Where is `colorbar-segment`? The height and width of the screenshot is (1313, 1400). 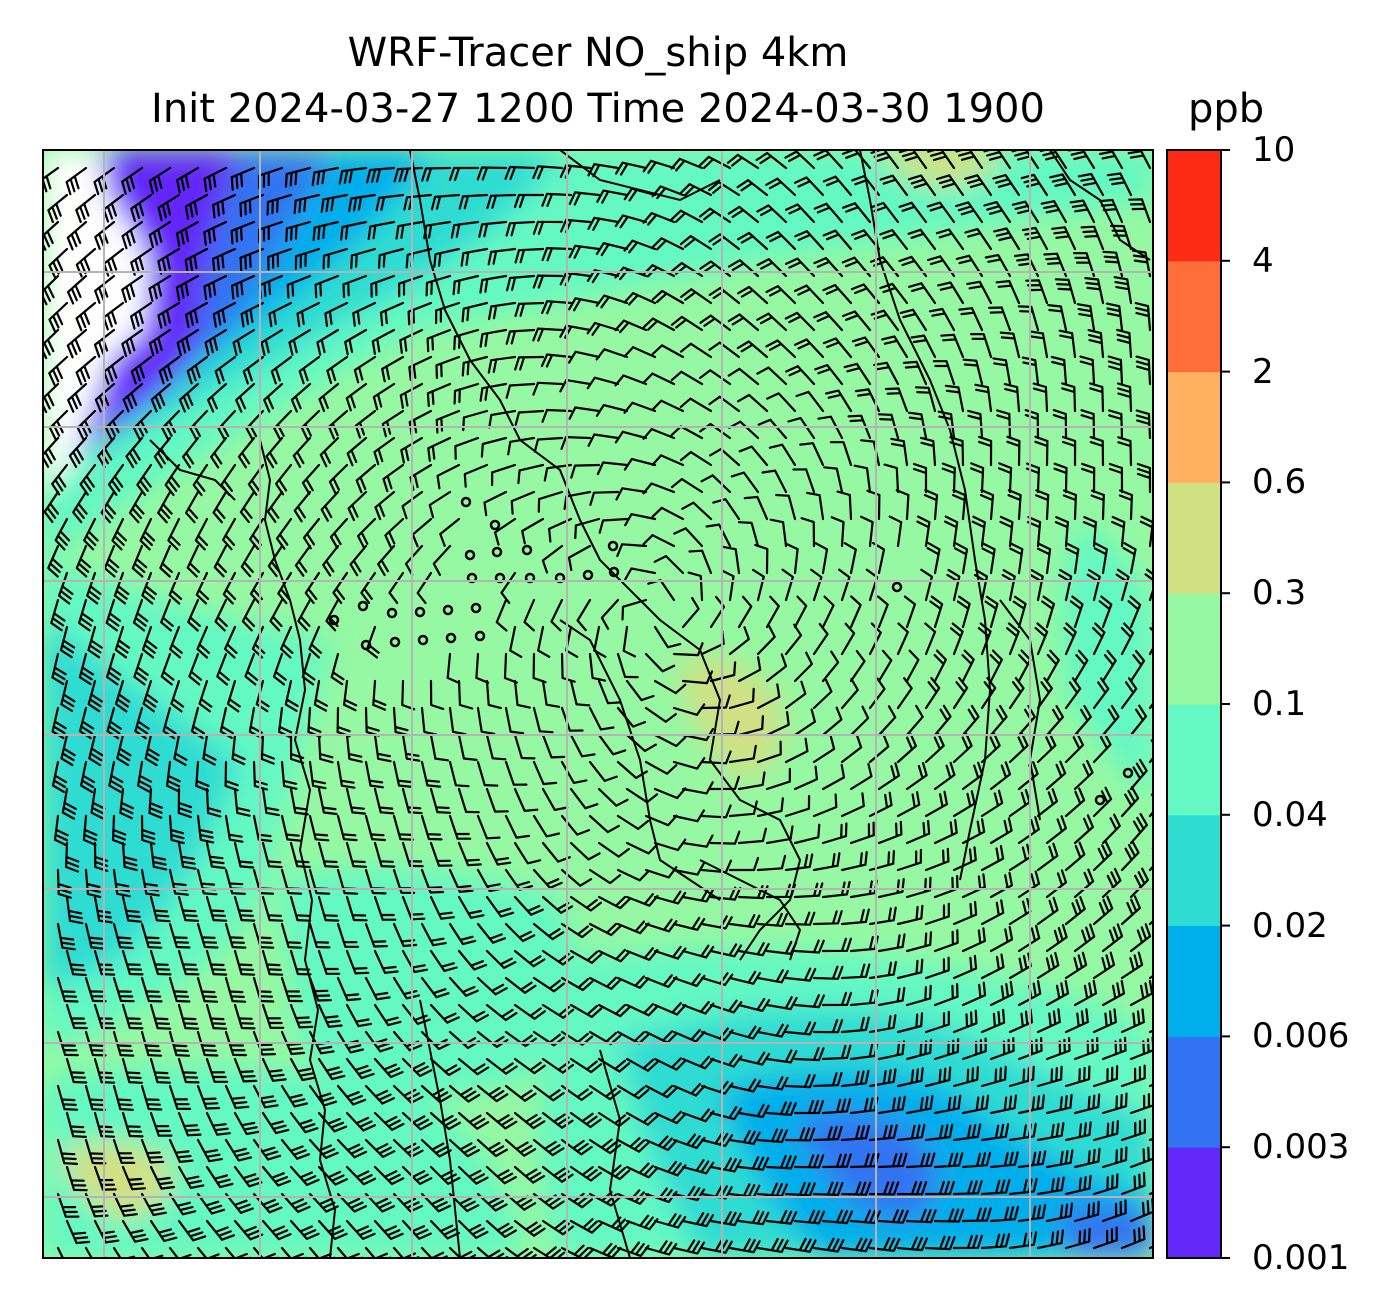 colorbar-segment is located at coordinates (1194, 316).